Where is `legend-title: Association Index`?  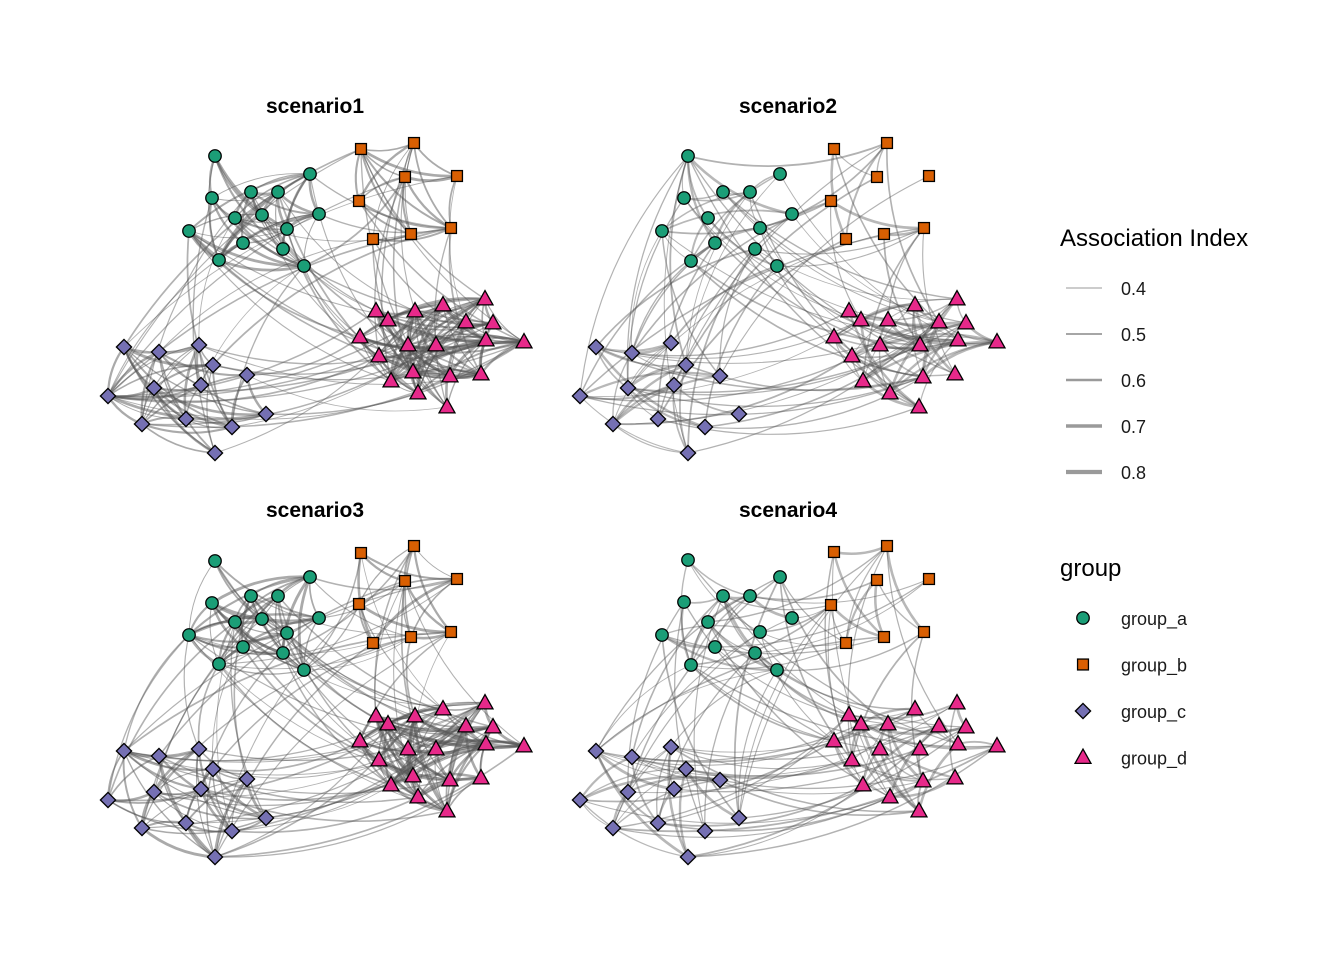 legend-title: Association Index is located at coordinates (1154, 238).